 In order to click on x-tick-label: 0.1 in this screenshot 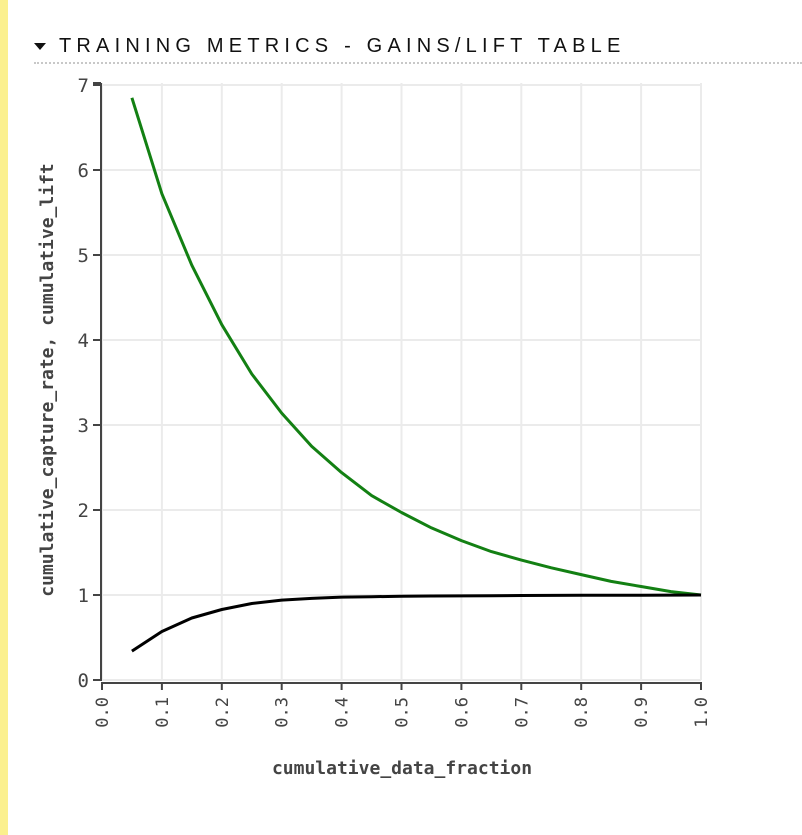, I will do `click(163, 712)`.